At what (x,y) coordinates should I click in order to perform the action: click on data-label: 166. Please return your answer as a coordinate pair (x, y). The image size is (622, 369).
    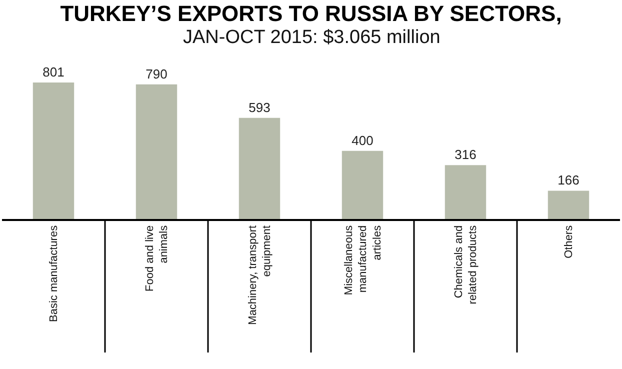
    Looking at the image, I should click on (569, 180).